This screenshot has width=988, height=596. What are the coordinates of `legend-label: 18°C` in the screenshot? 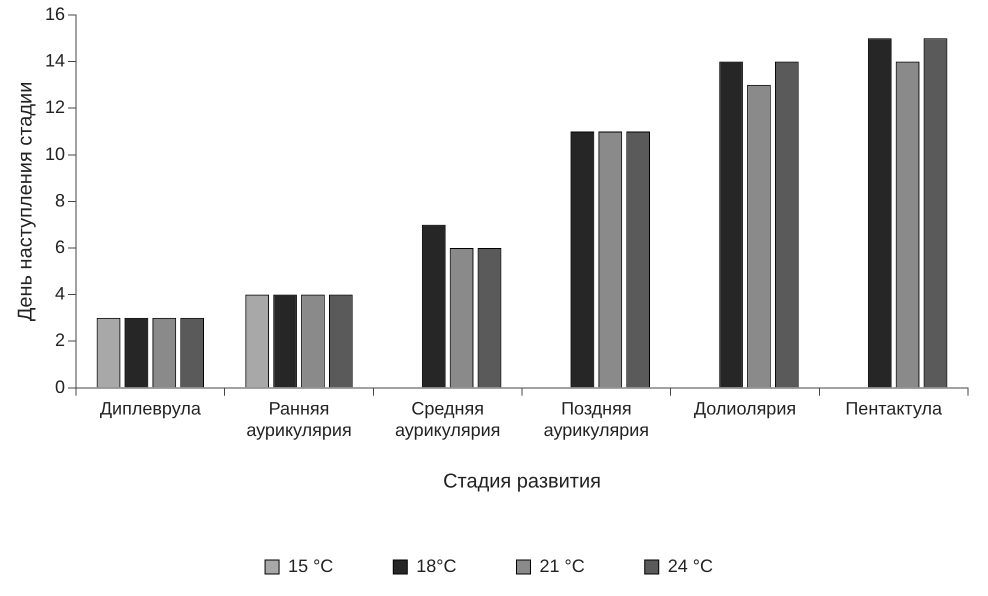 It's located at (436, 566).